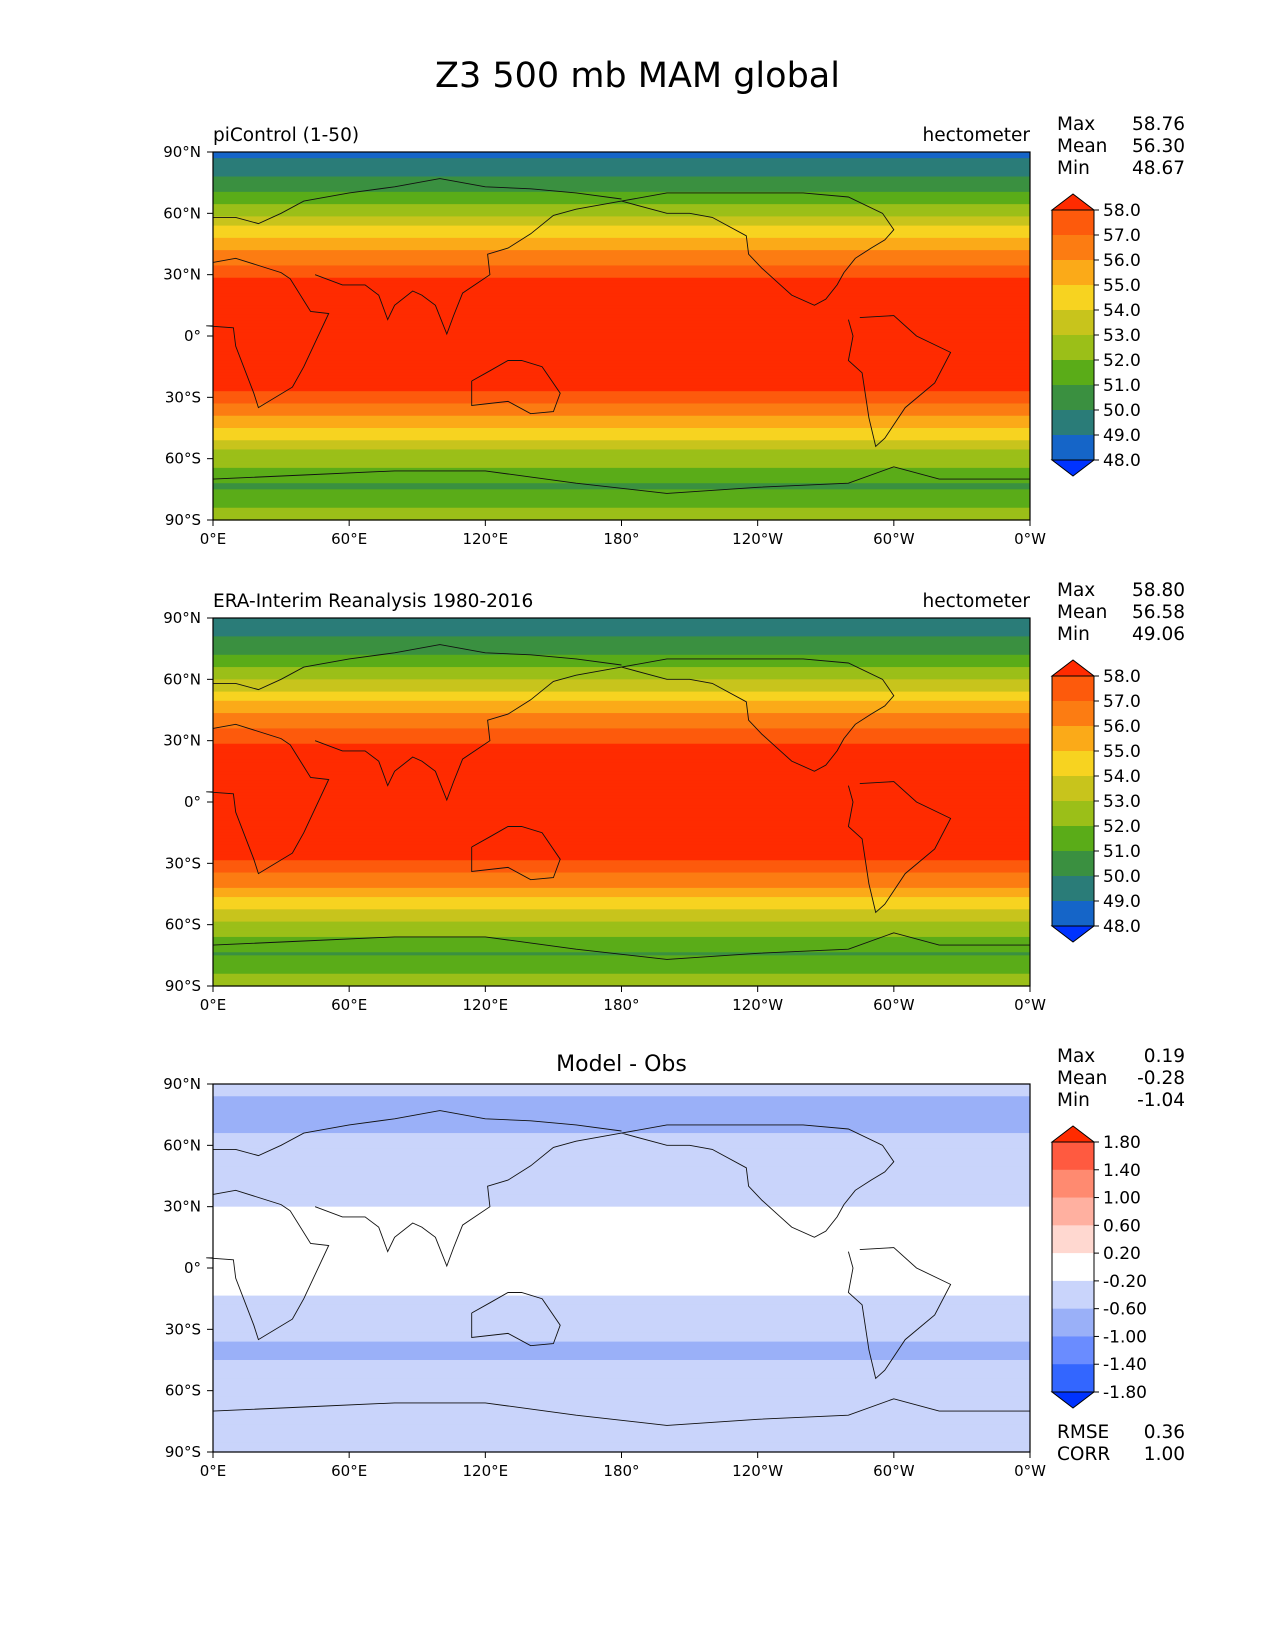 This screenshot has width=1275, height=1650. I want to click on panel-title: piControl (1-50), so click(286, 135).